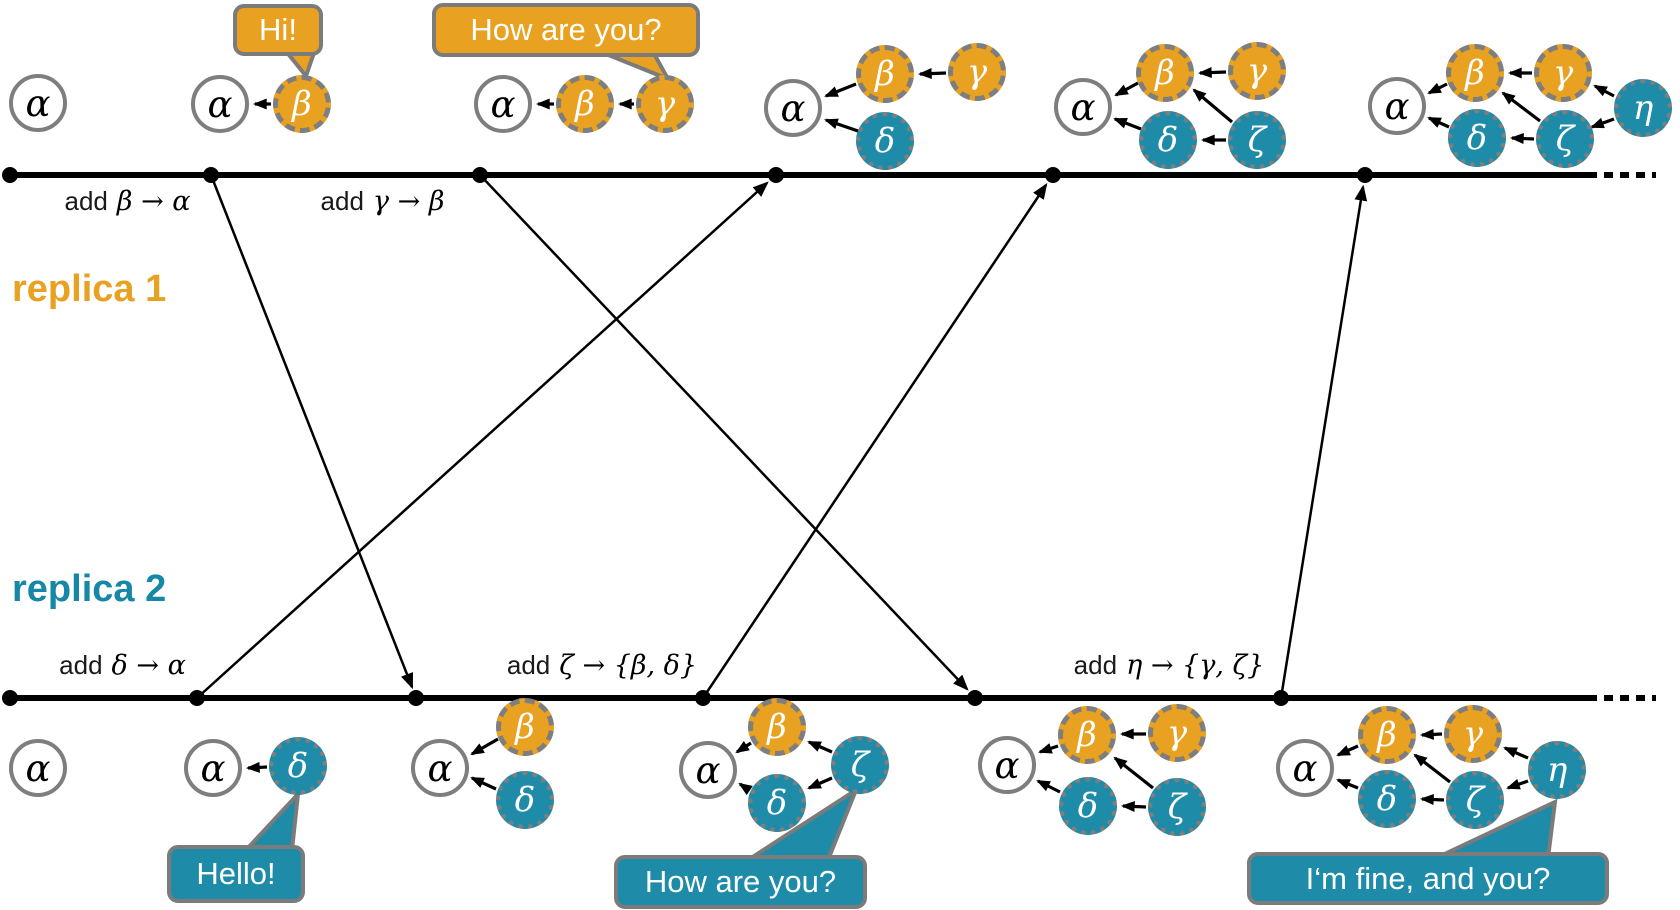 The width and height of the screenshot is (1680, 910). Describe the element at coordinates (1387, 735) in the screenshot. I see `r2-s6-node-beta: β` at that location.